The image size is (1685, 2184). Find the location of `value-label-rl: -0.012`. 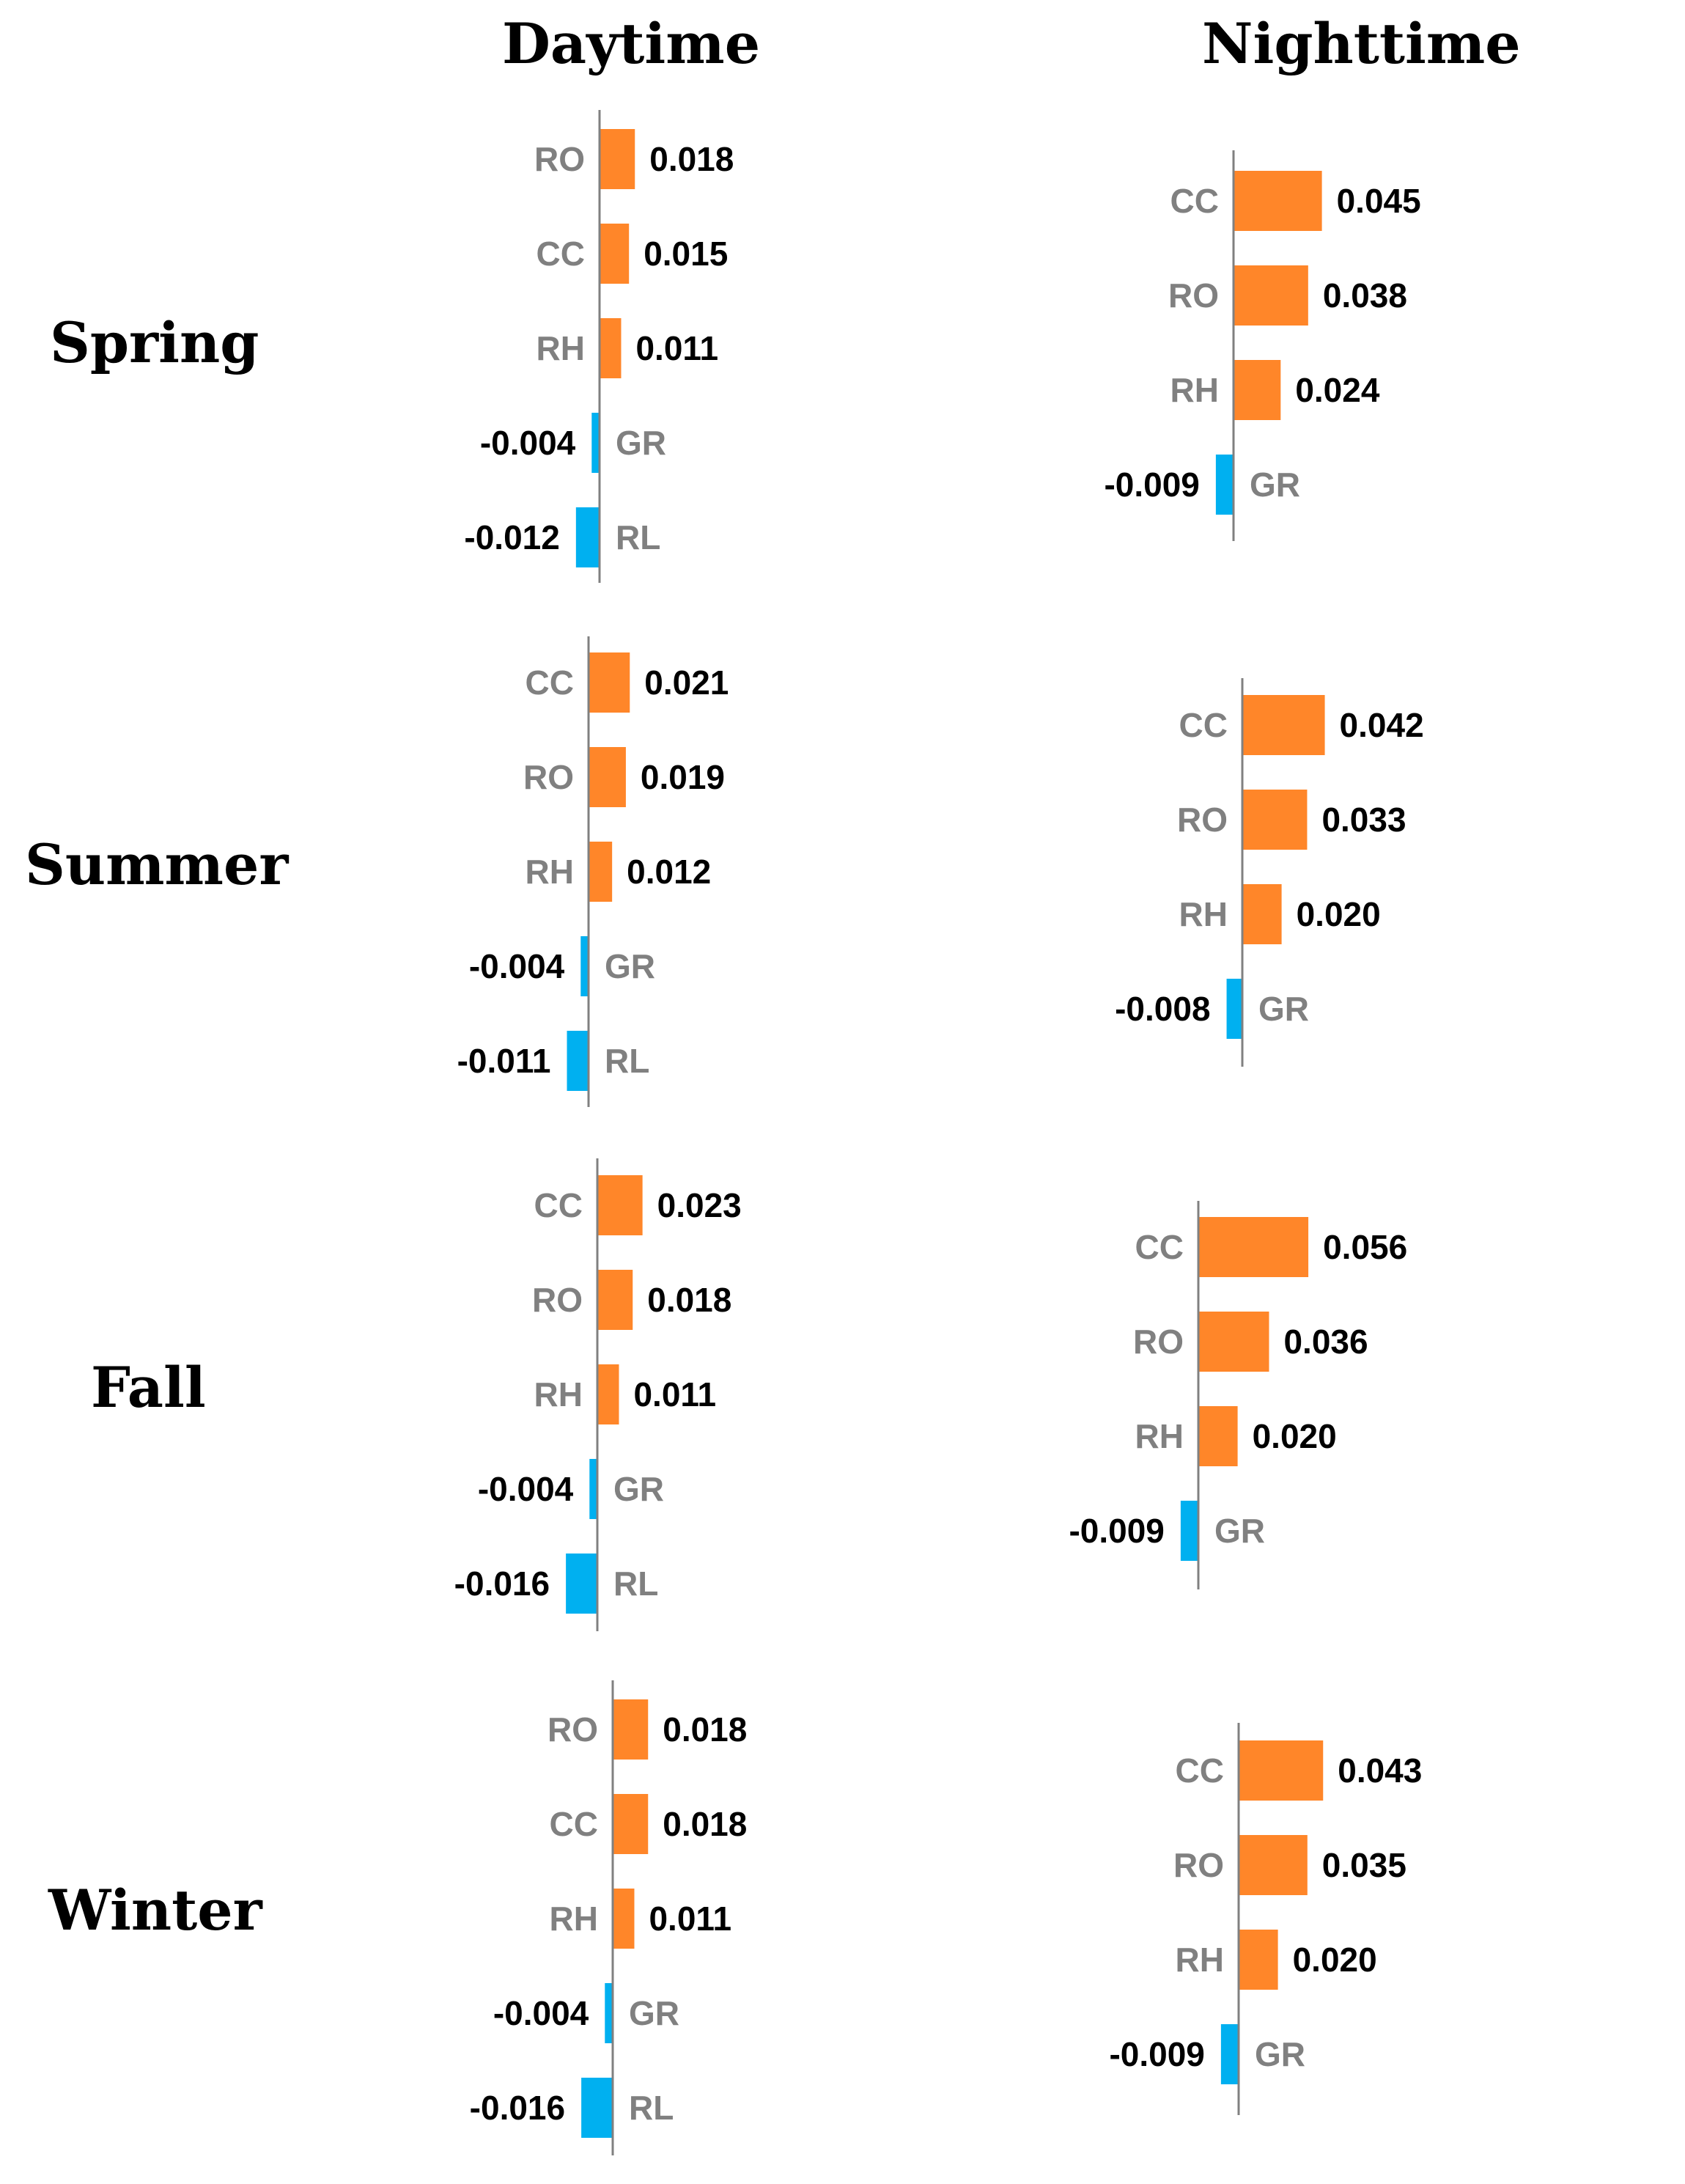

value-label-rl: -0.012 is located at coordinates (511, 537).